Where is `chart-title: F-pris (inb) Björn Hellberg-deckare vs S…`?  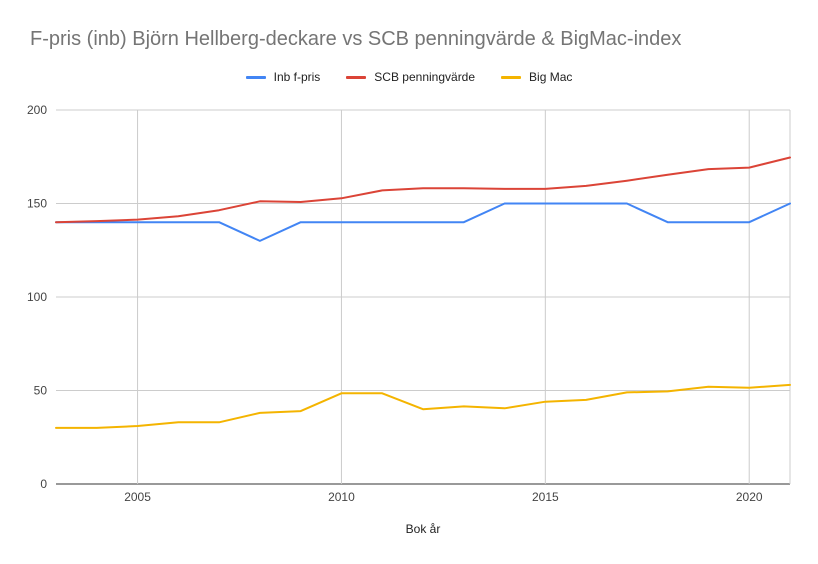 chart-title: F-pris (inb) Björn Hellberg-deckare vs S… is located at coordinates (356, 39).